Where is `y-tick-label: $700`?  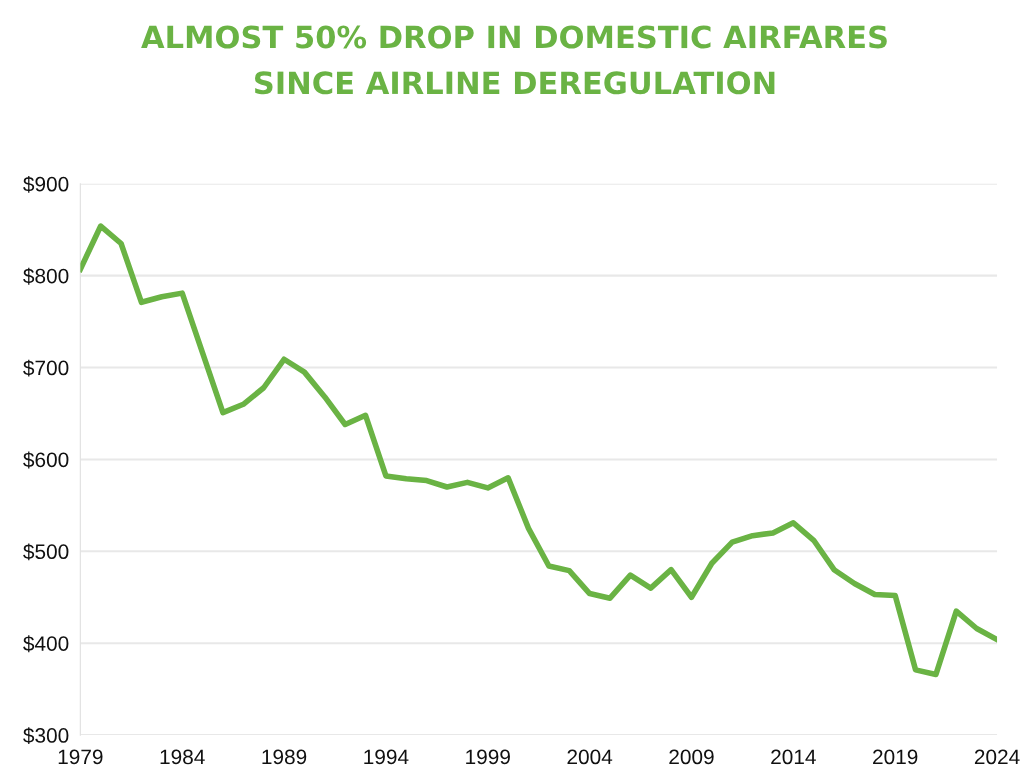 y-tick-label: $700 is located at coordinates (46, 368).